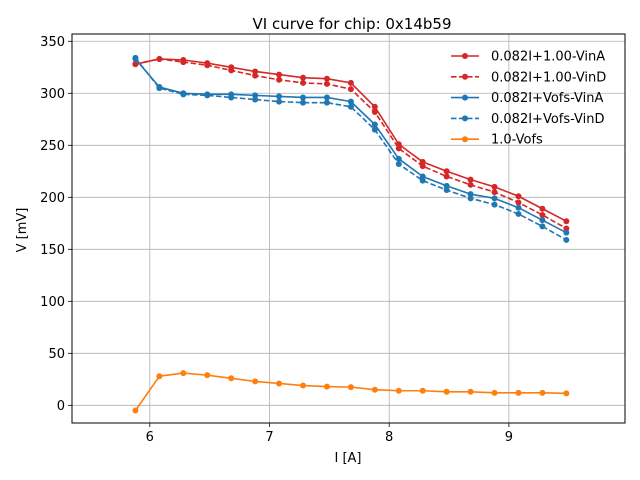 The height and width of the screenshot is (480, 640). I want to click on legend-entry: 0.082I+Vofs-VinD, so click(528, 119).